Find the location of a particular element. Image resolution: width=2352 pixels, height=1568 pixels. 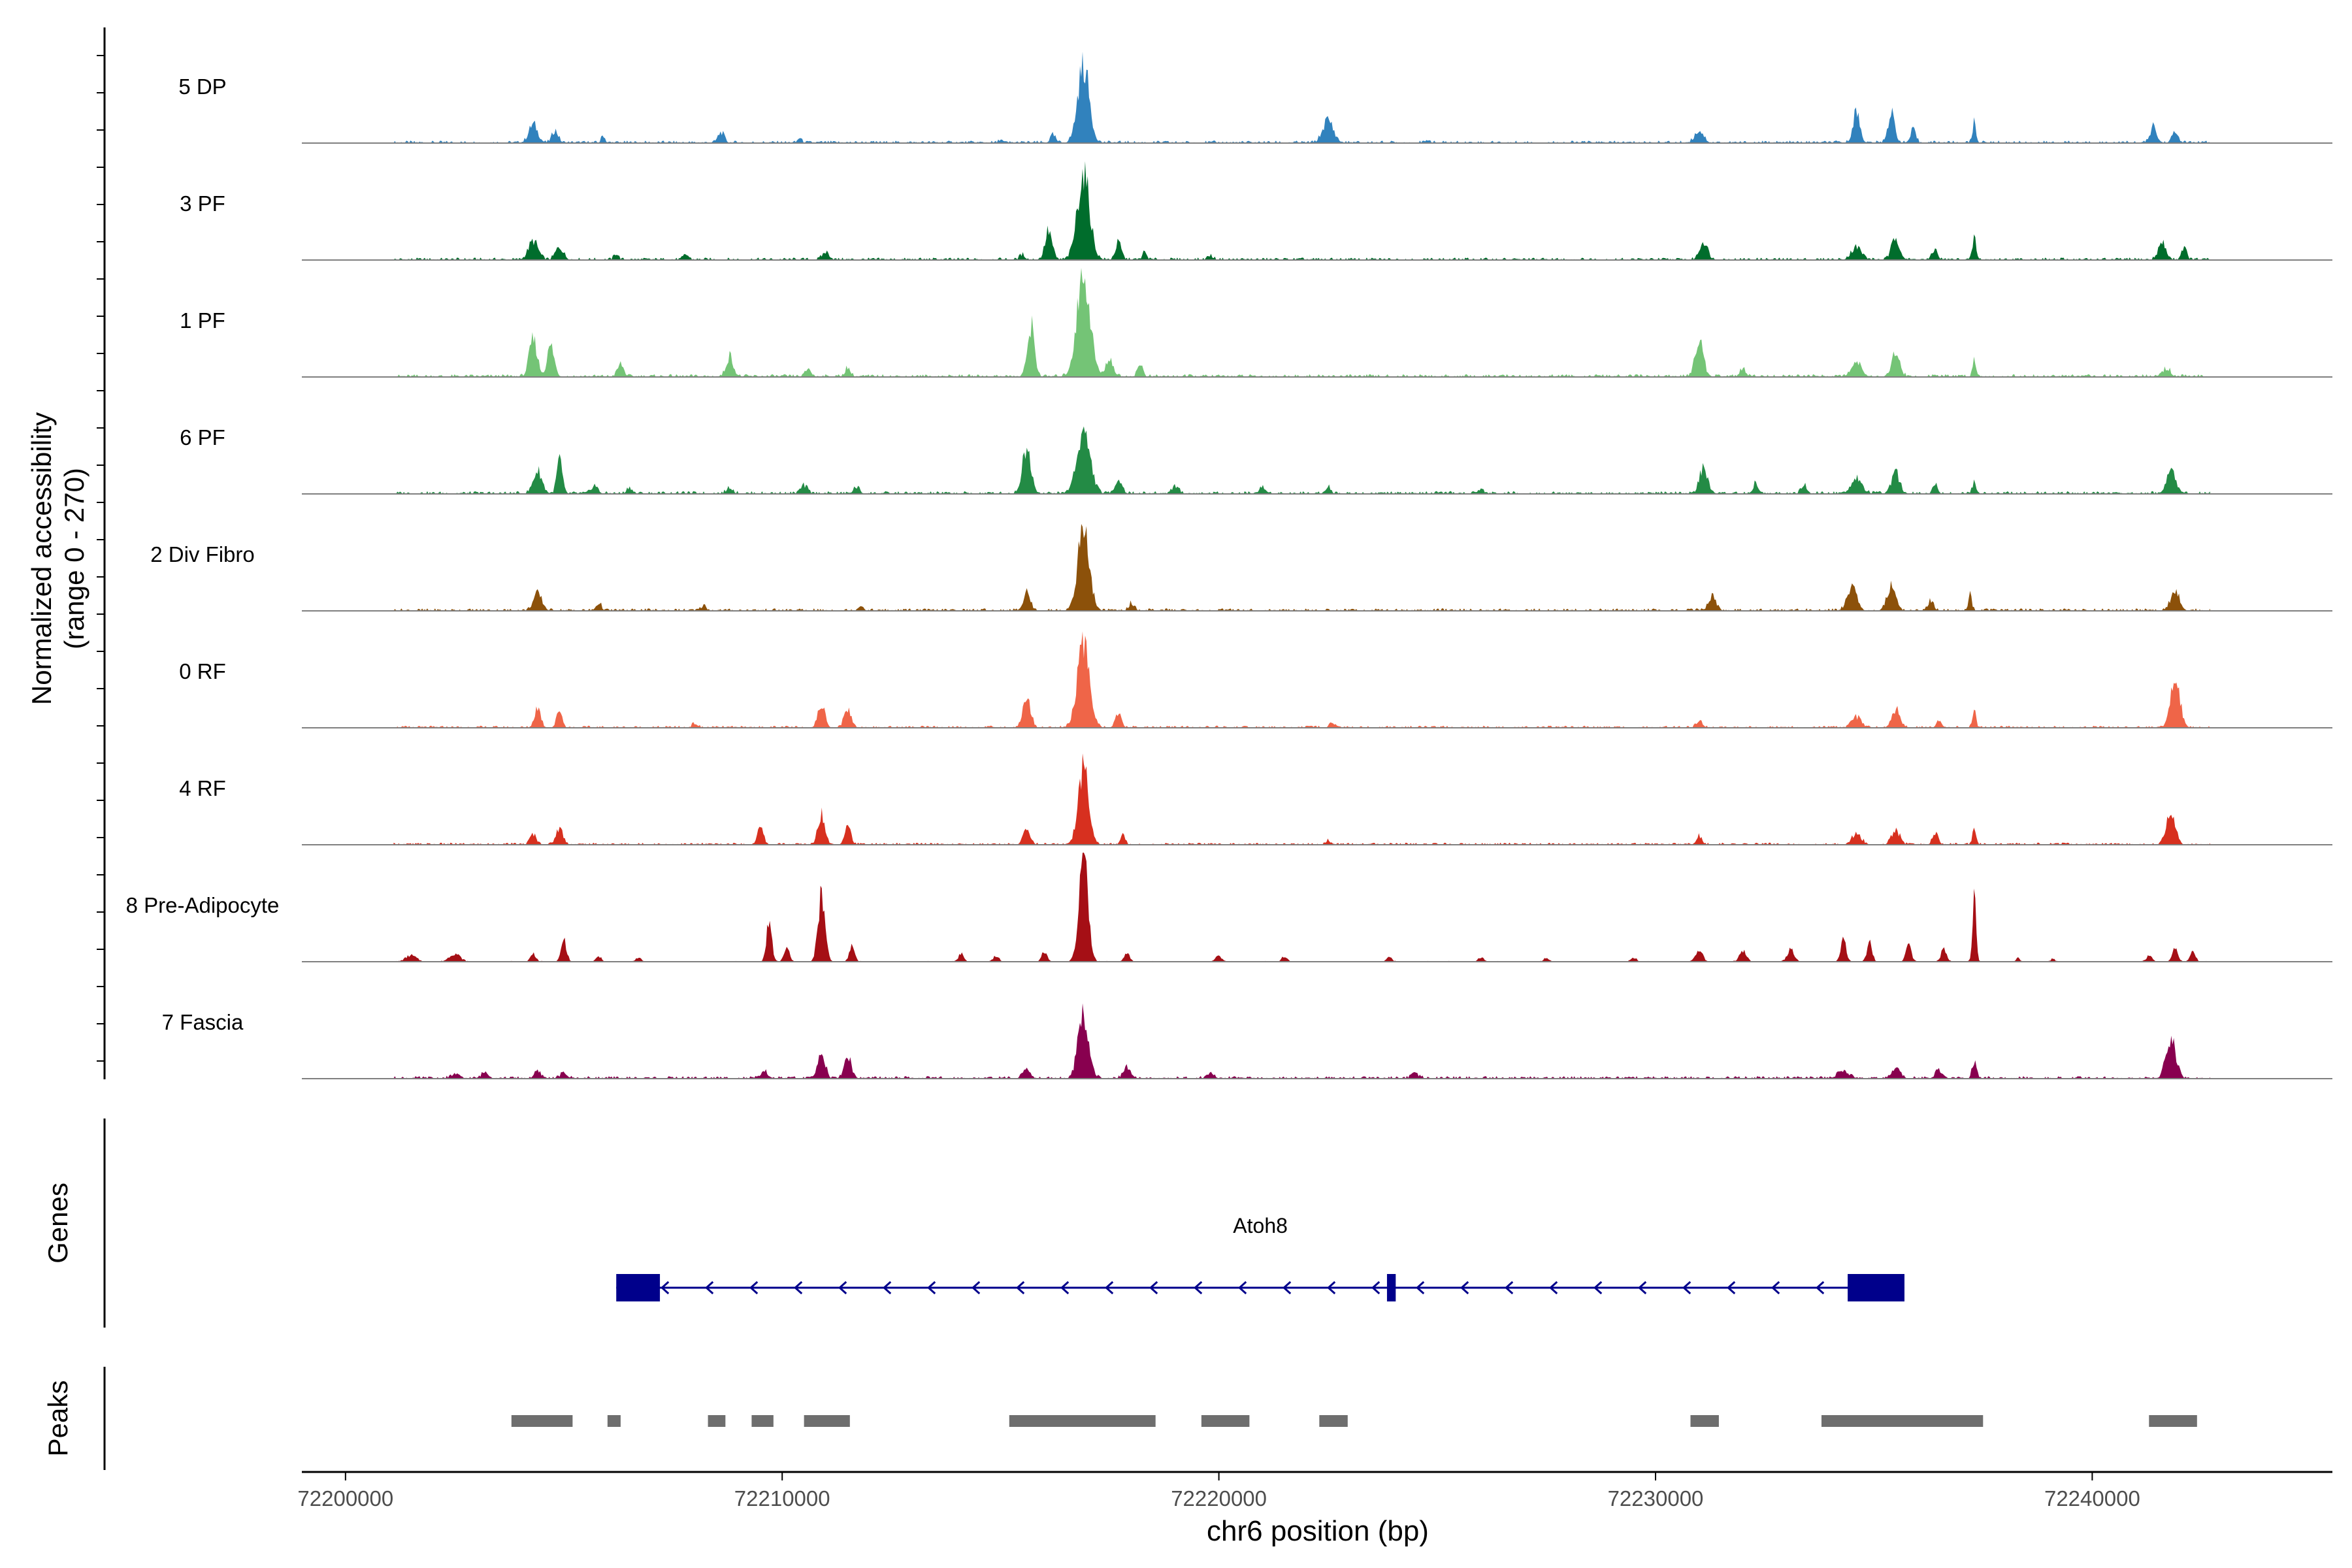

track-1: 3 PF is located at coordinates (1256, 211).